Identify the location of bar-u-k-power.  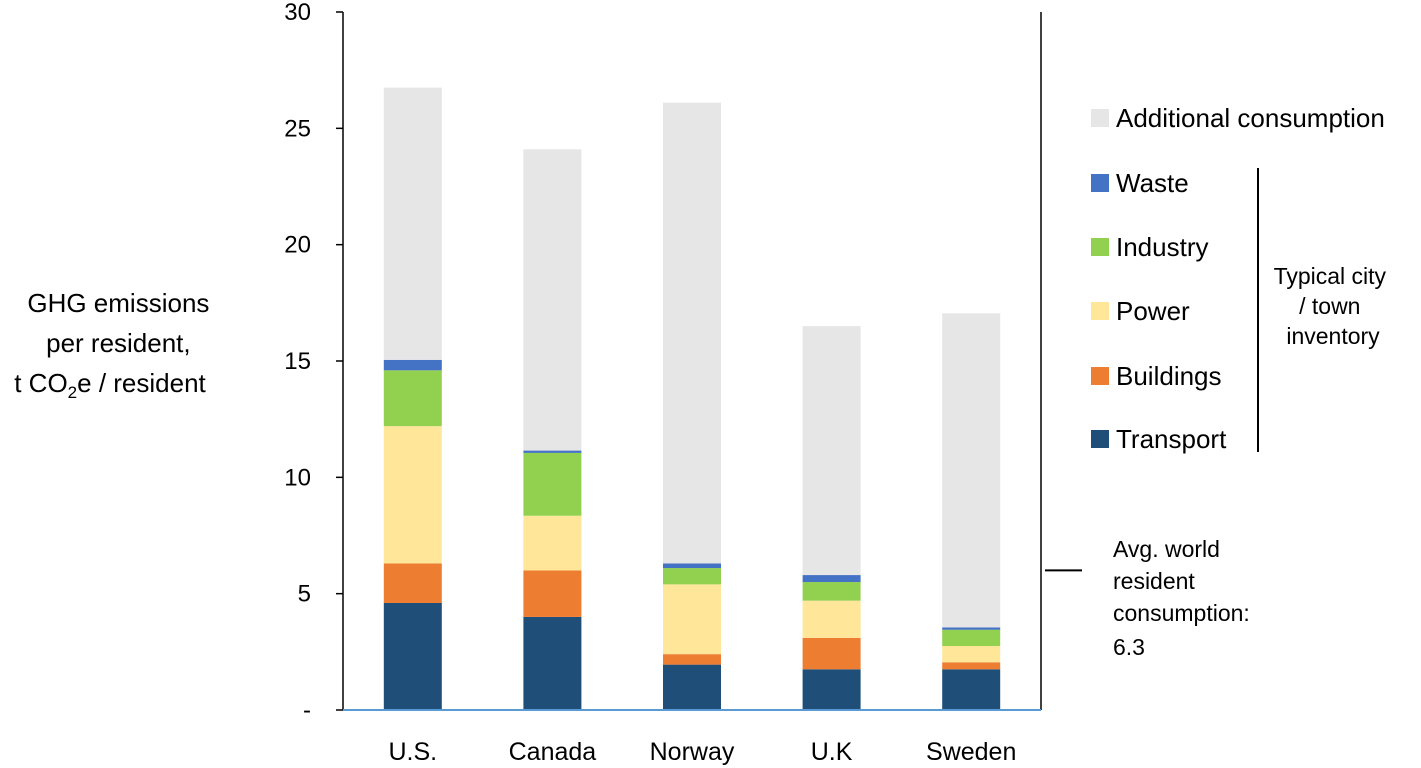
(831, 619).